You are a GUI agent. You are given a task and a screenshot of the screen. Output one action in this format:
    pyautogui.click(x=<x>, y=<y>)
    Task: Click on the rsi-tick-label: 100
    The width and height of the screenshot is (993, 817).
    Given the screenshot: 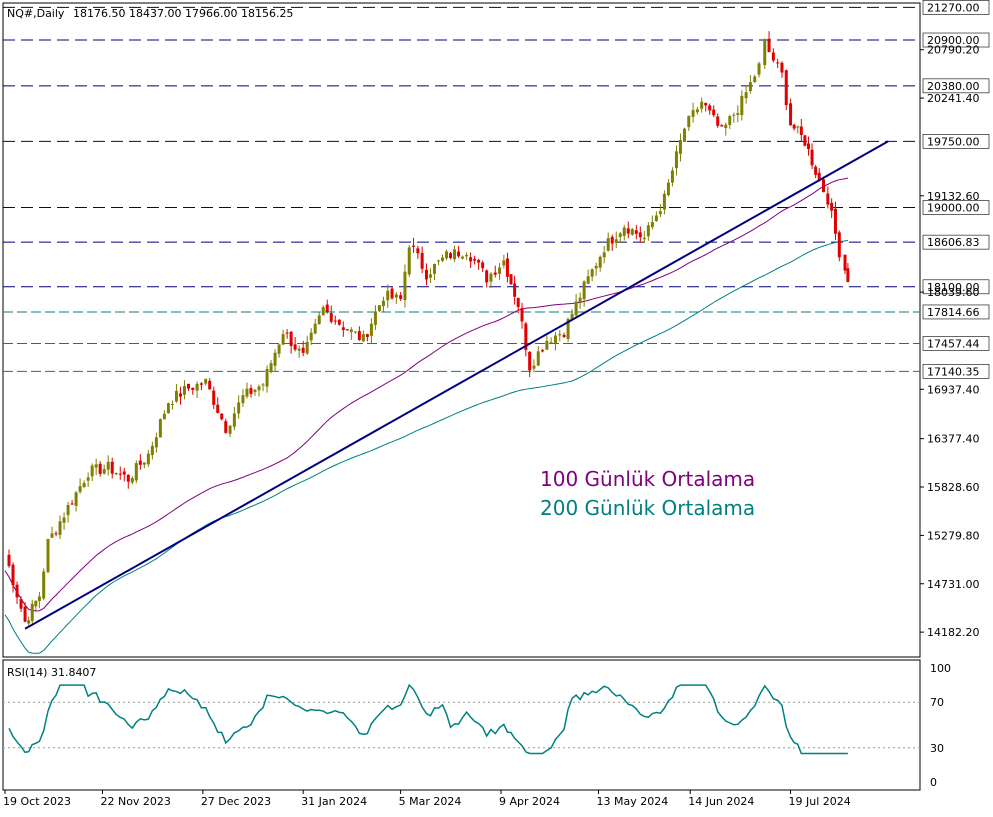 What is the action you would take?
    pyautogui.click(x=940, y=668)
    